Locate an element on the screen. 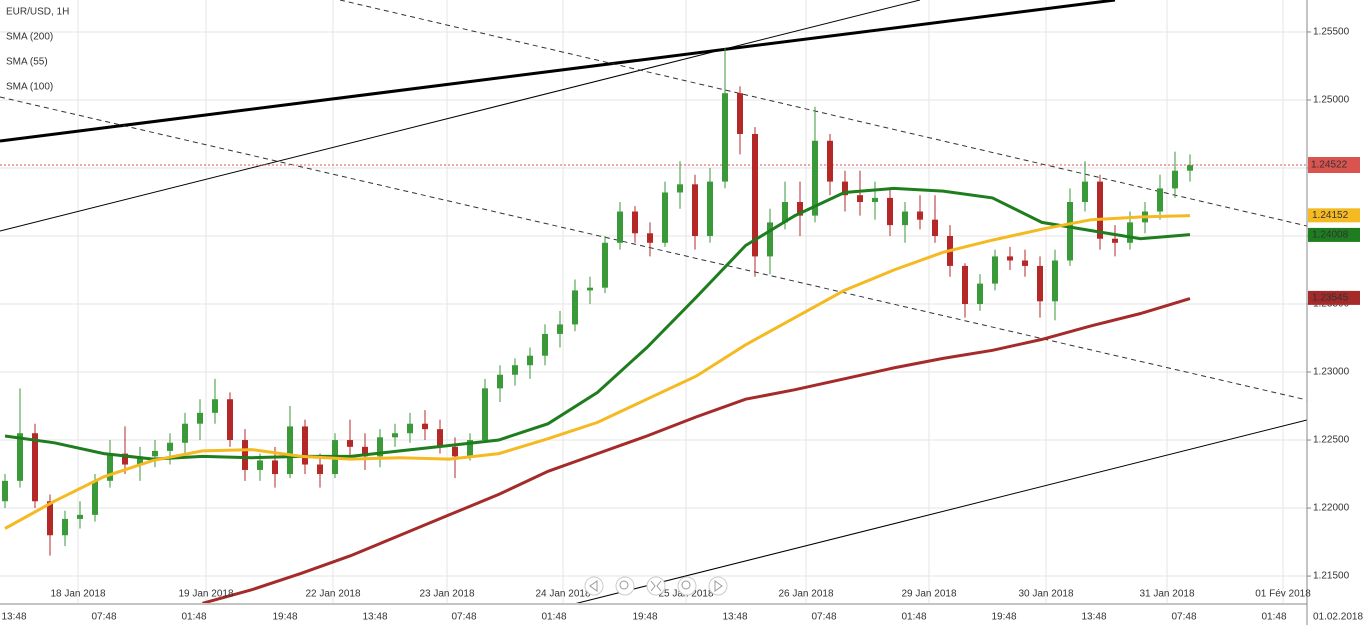 The width and height of the screenshot is (1364, 625). date-label: 18 Jan 2018 is located at coordinates (77, 594).